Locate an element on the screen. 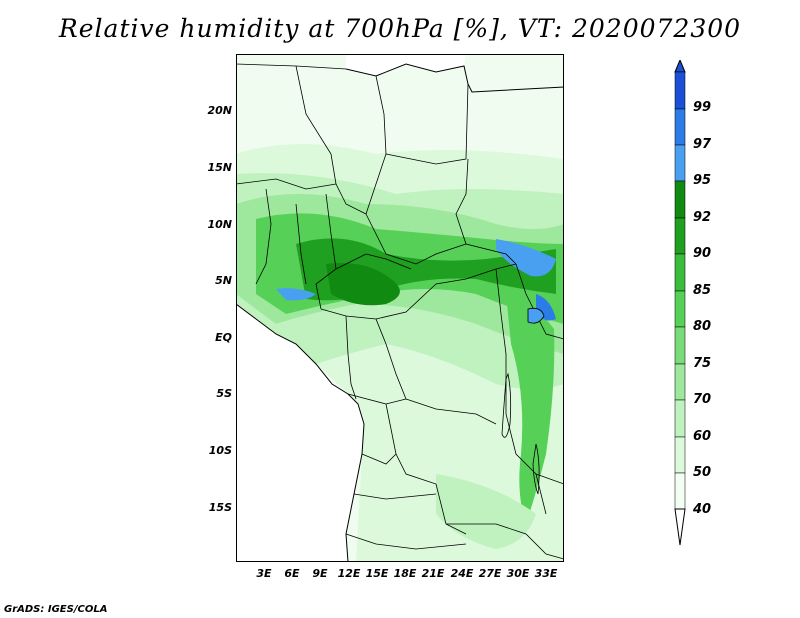 The image size is (800, 618). rh-zone-95a is located at coordinates (296, 294).